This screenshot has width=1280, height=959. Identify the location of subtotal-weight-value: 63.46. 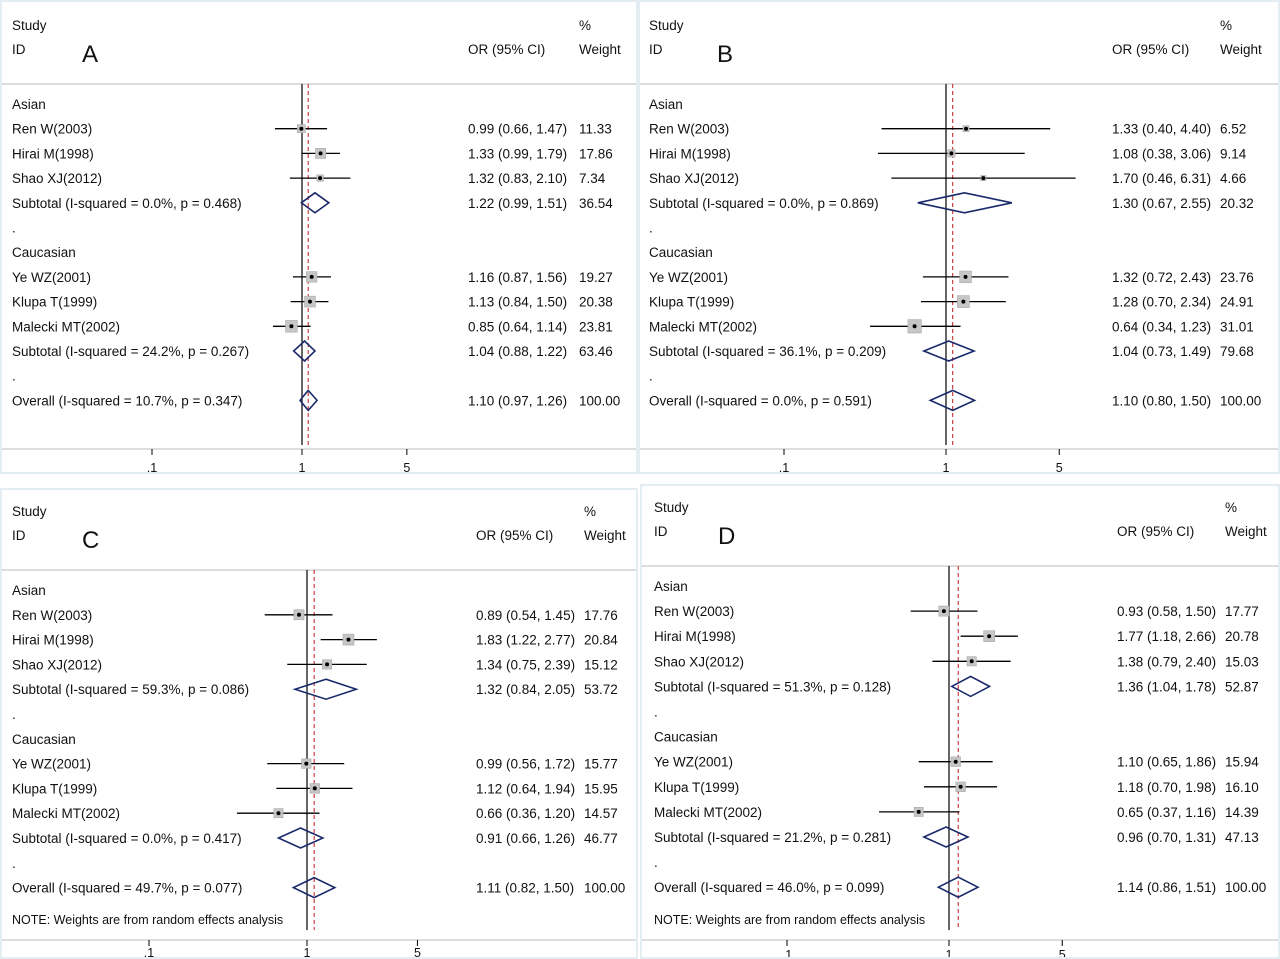
(596, 351).